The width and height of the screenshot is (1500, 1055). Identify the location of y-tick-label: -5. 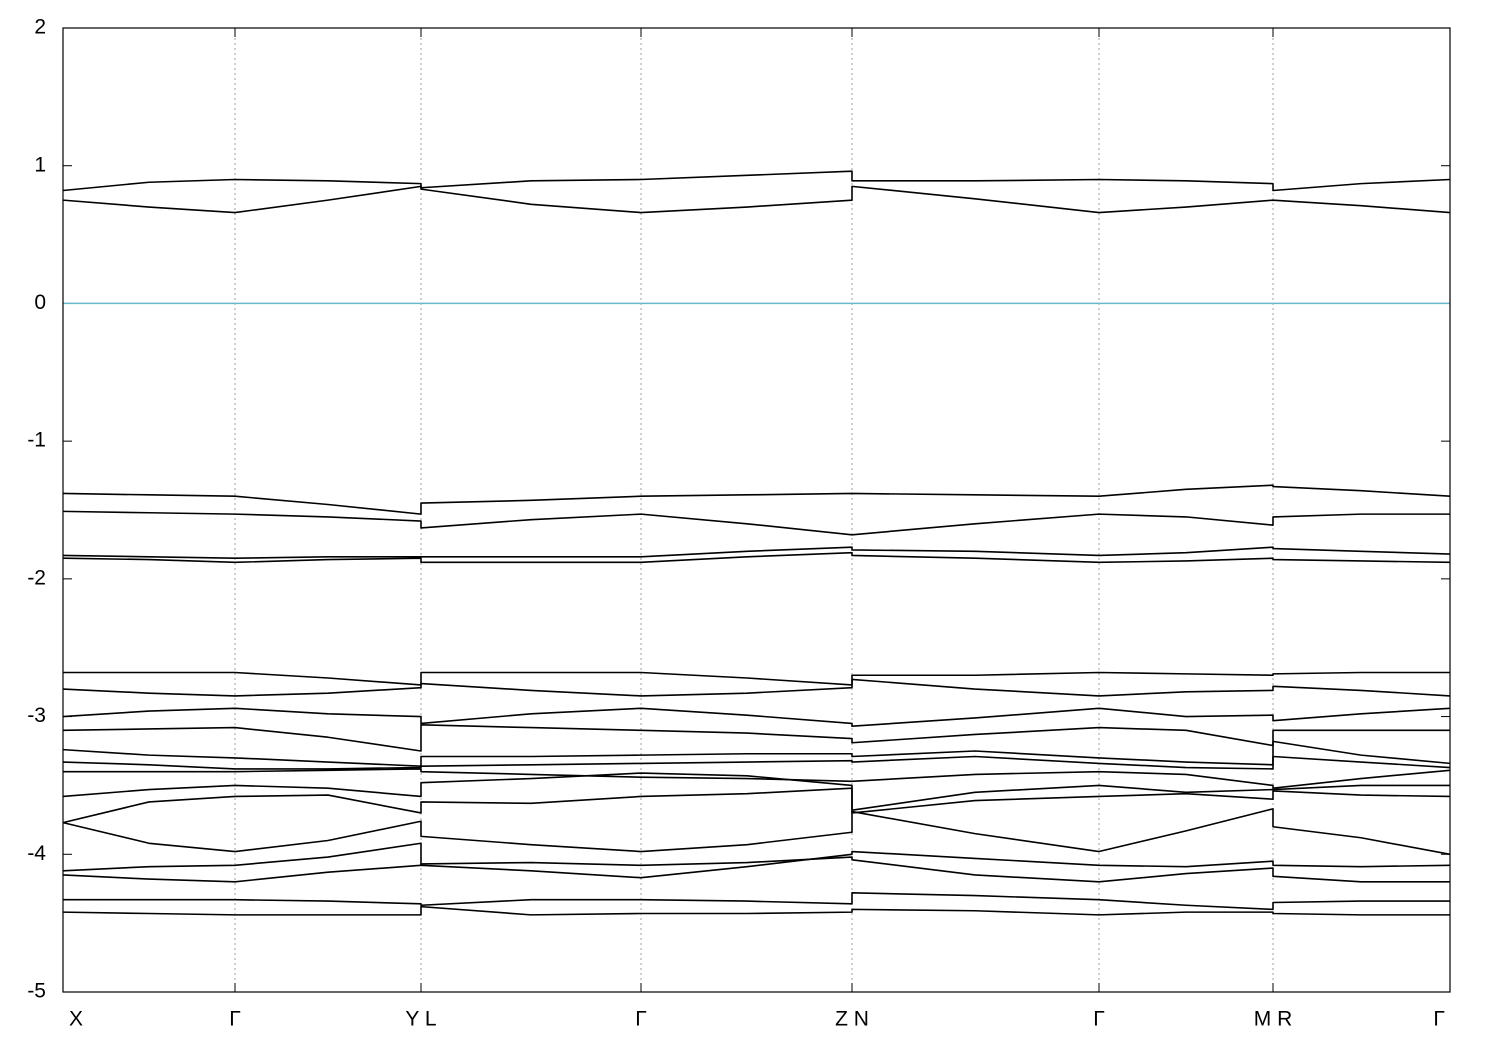
(36, 991).